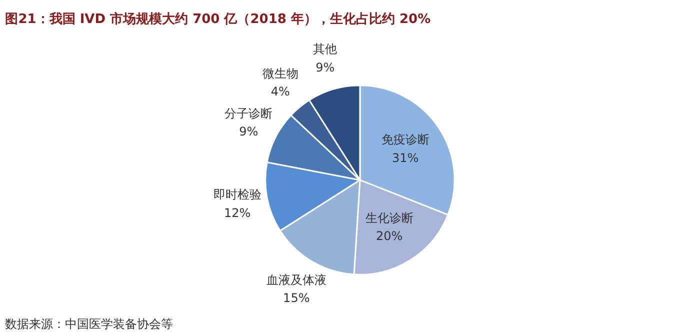 The image size is (700, 336). What do you see at coordinates (389, 217) in the screenshot?
I see `slice-label: 生化诊断` at bounding box center [389, 217].